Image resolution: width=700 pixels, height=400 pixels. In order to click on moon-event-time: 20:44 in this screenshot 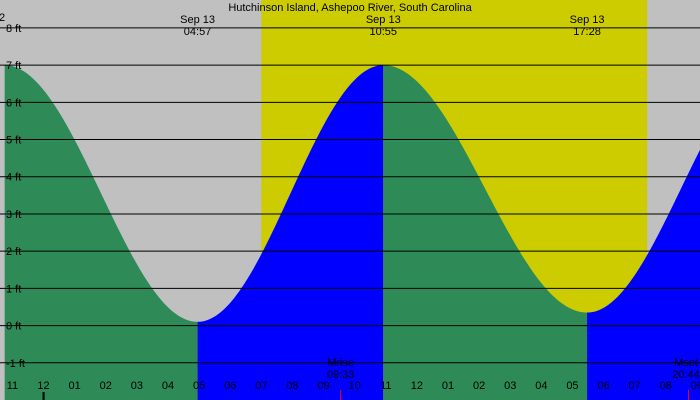, I will do `click(686, 375)`.